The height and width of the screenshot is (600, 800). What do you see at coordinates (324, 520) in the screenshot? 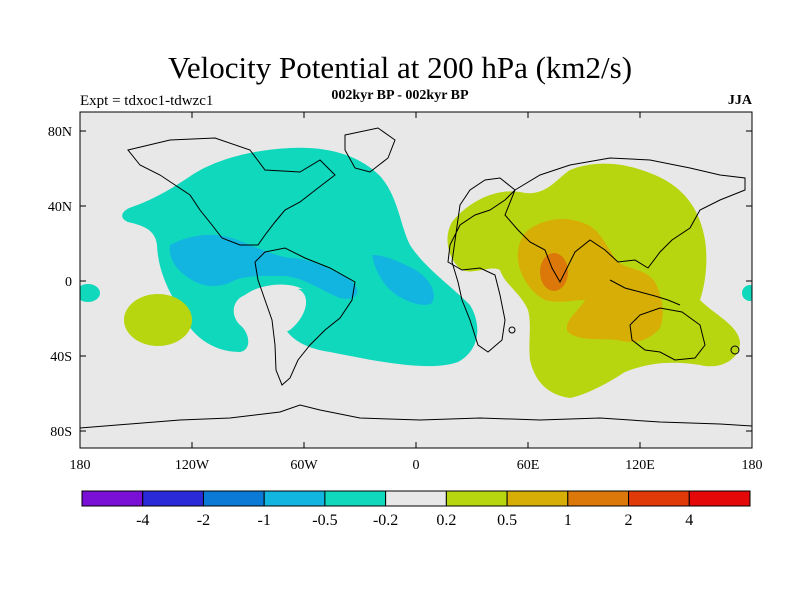
I see `colorbar-label: -0.5` at bounding box center [324, 520].